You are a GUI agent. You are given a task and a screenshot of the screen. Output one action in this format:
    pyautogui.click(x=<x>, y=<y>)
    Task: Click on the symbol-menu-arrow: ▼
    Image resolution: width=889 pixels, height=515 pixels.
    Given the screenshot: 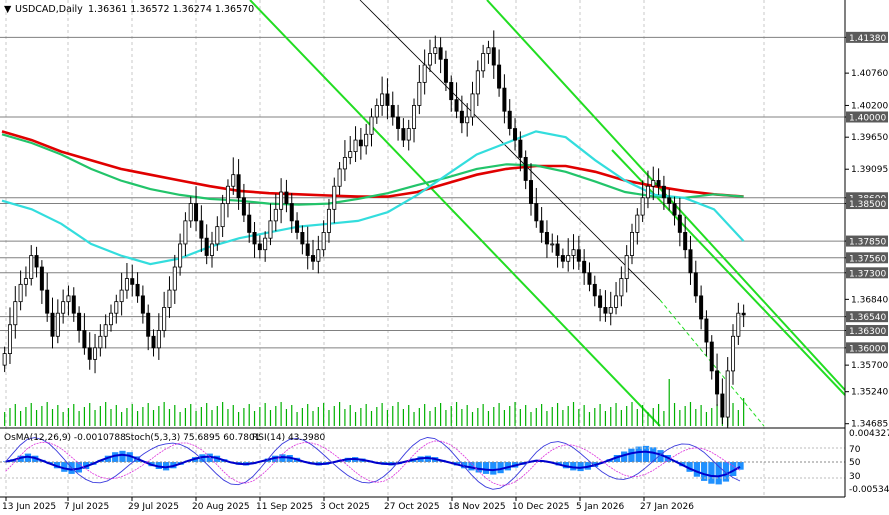 What is the action you would take?
    pyautogui.click(x=8, y=9)
    